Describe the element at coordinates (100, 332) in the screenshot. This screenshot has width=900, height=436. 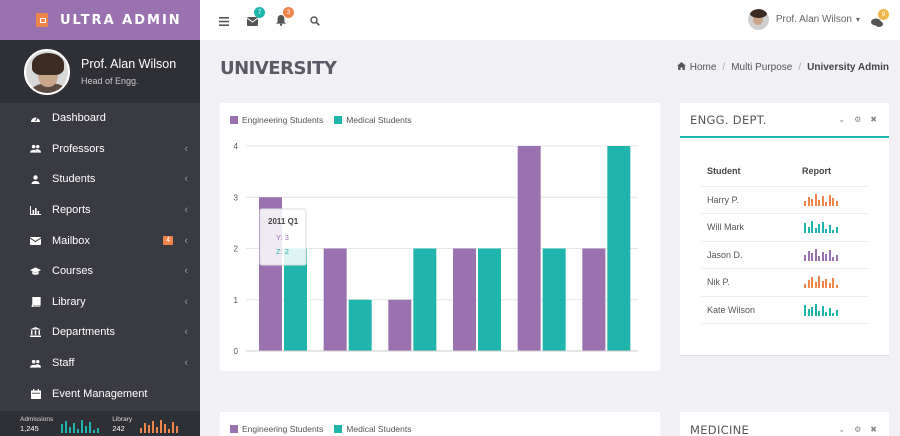
I see `sidebar-item-departments: Departments ‹` at that location.